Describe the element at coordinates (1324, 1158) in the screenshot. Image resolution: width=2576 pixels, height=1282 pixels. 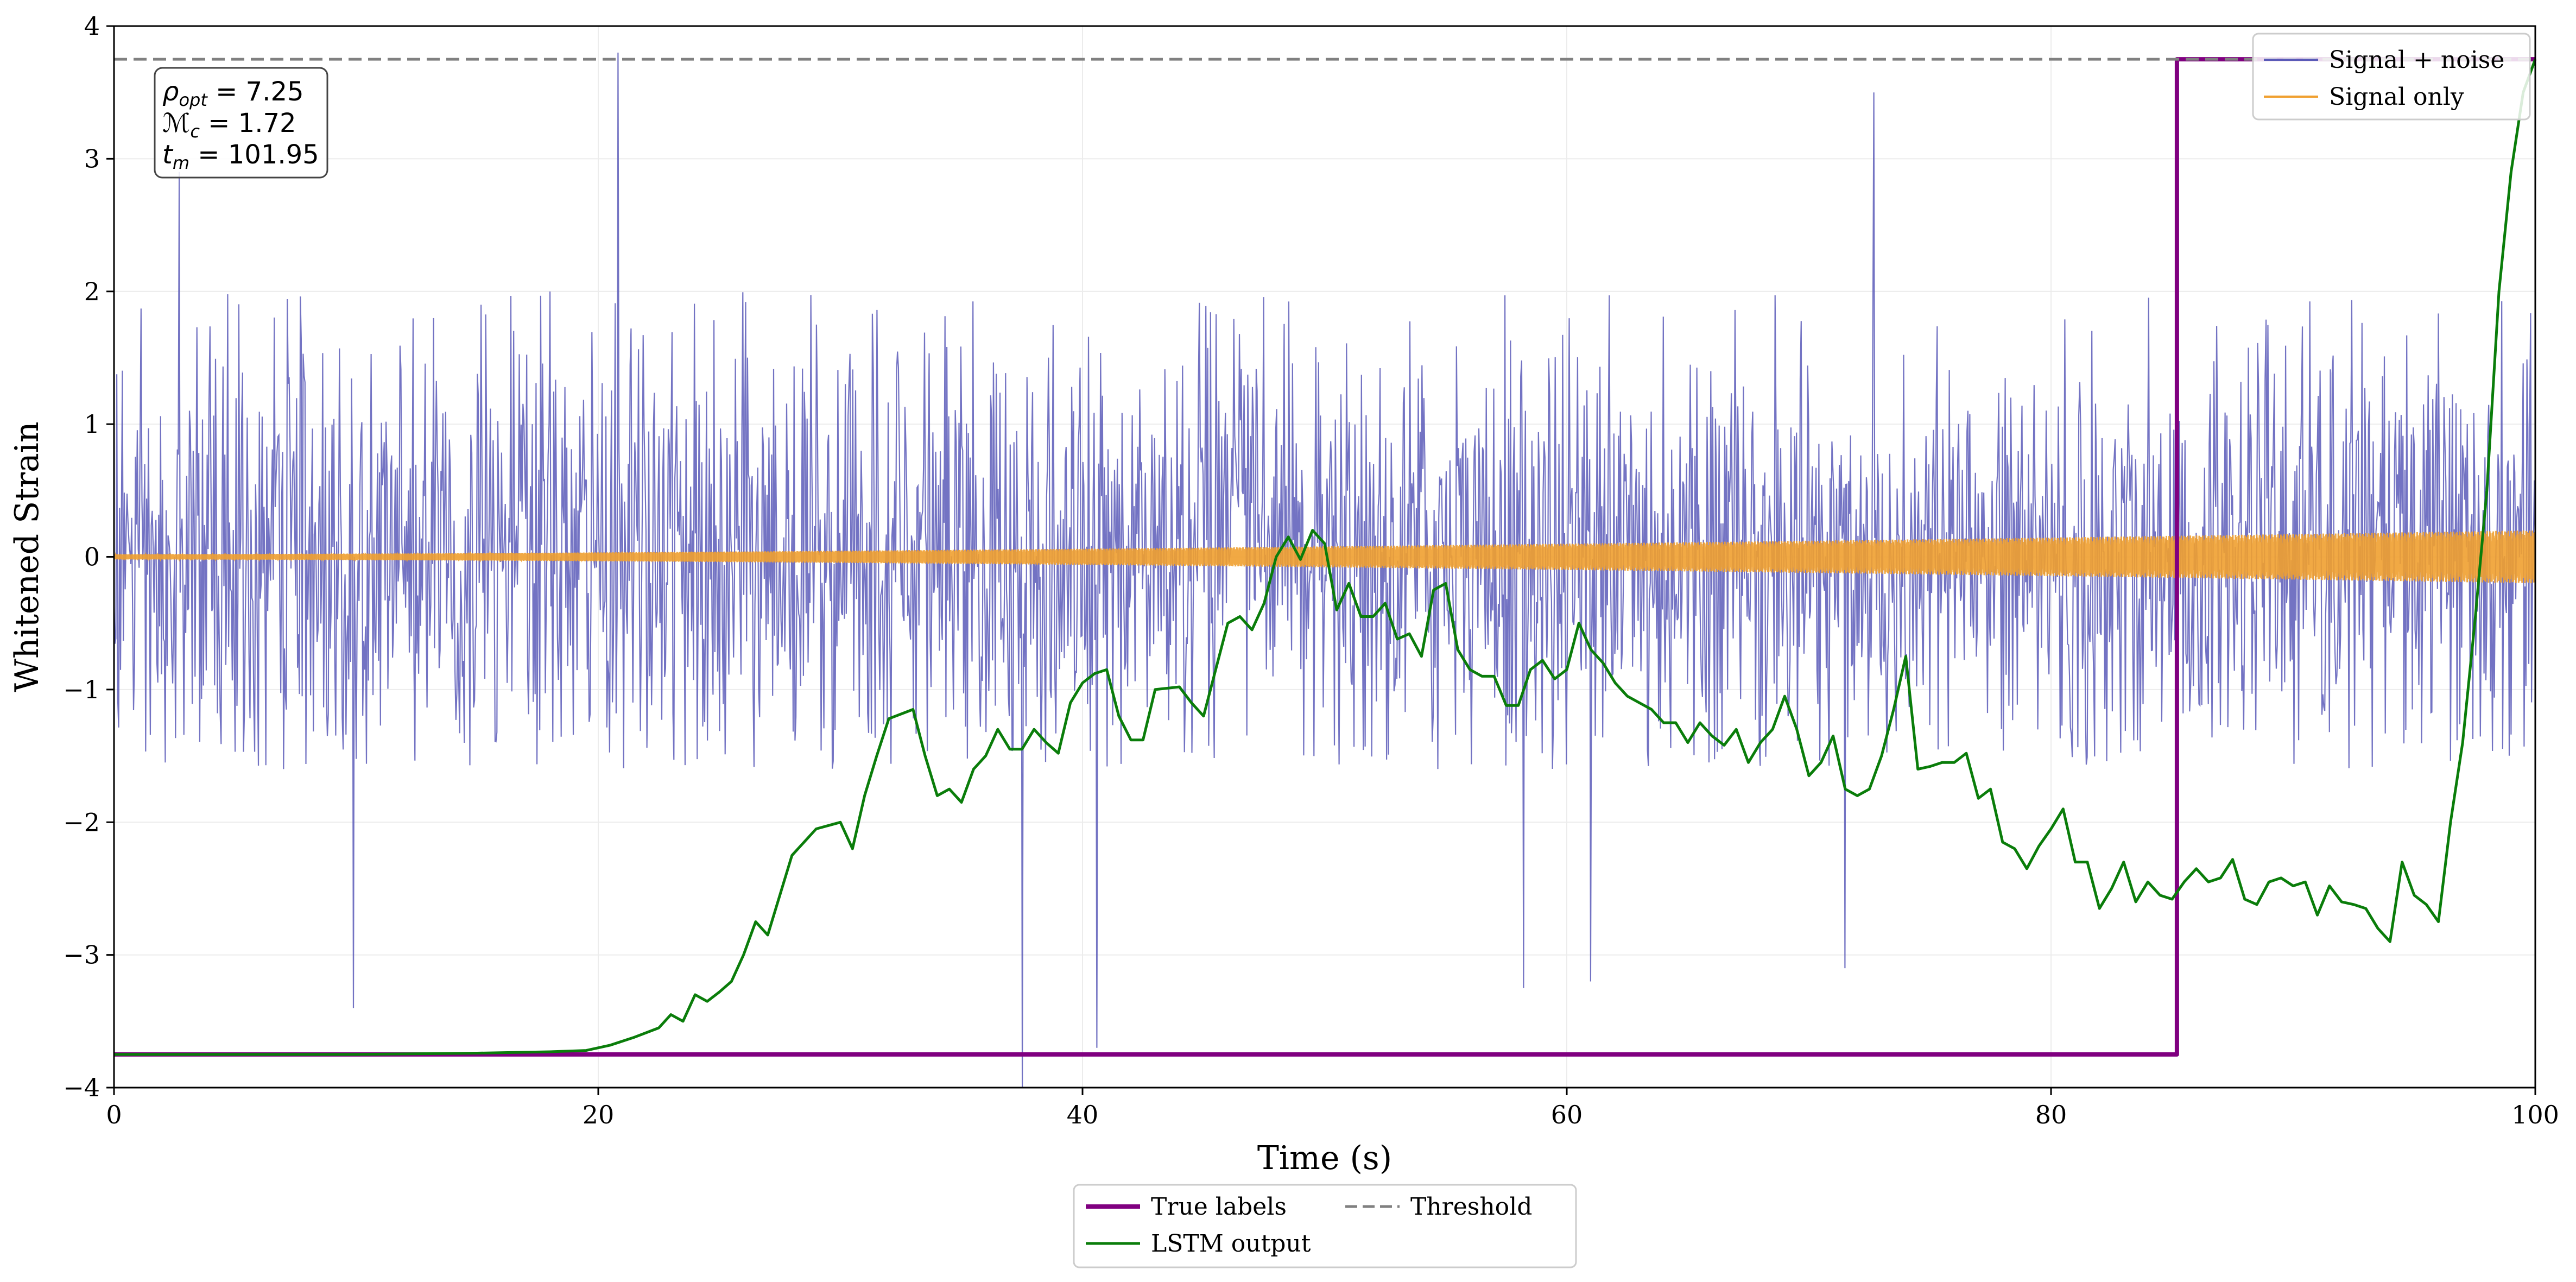
I see `x-axis-title: Time (s)` at that location.